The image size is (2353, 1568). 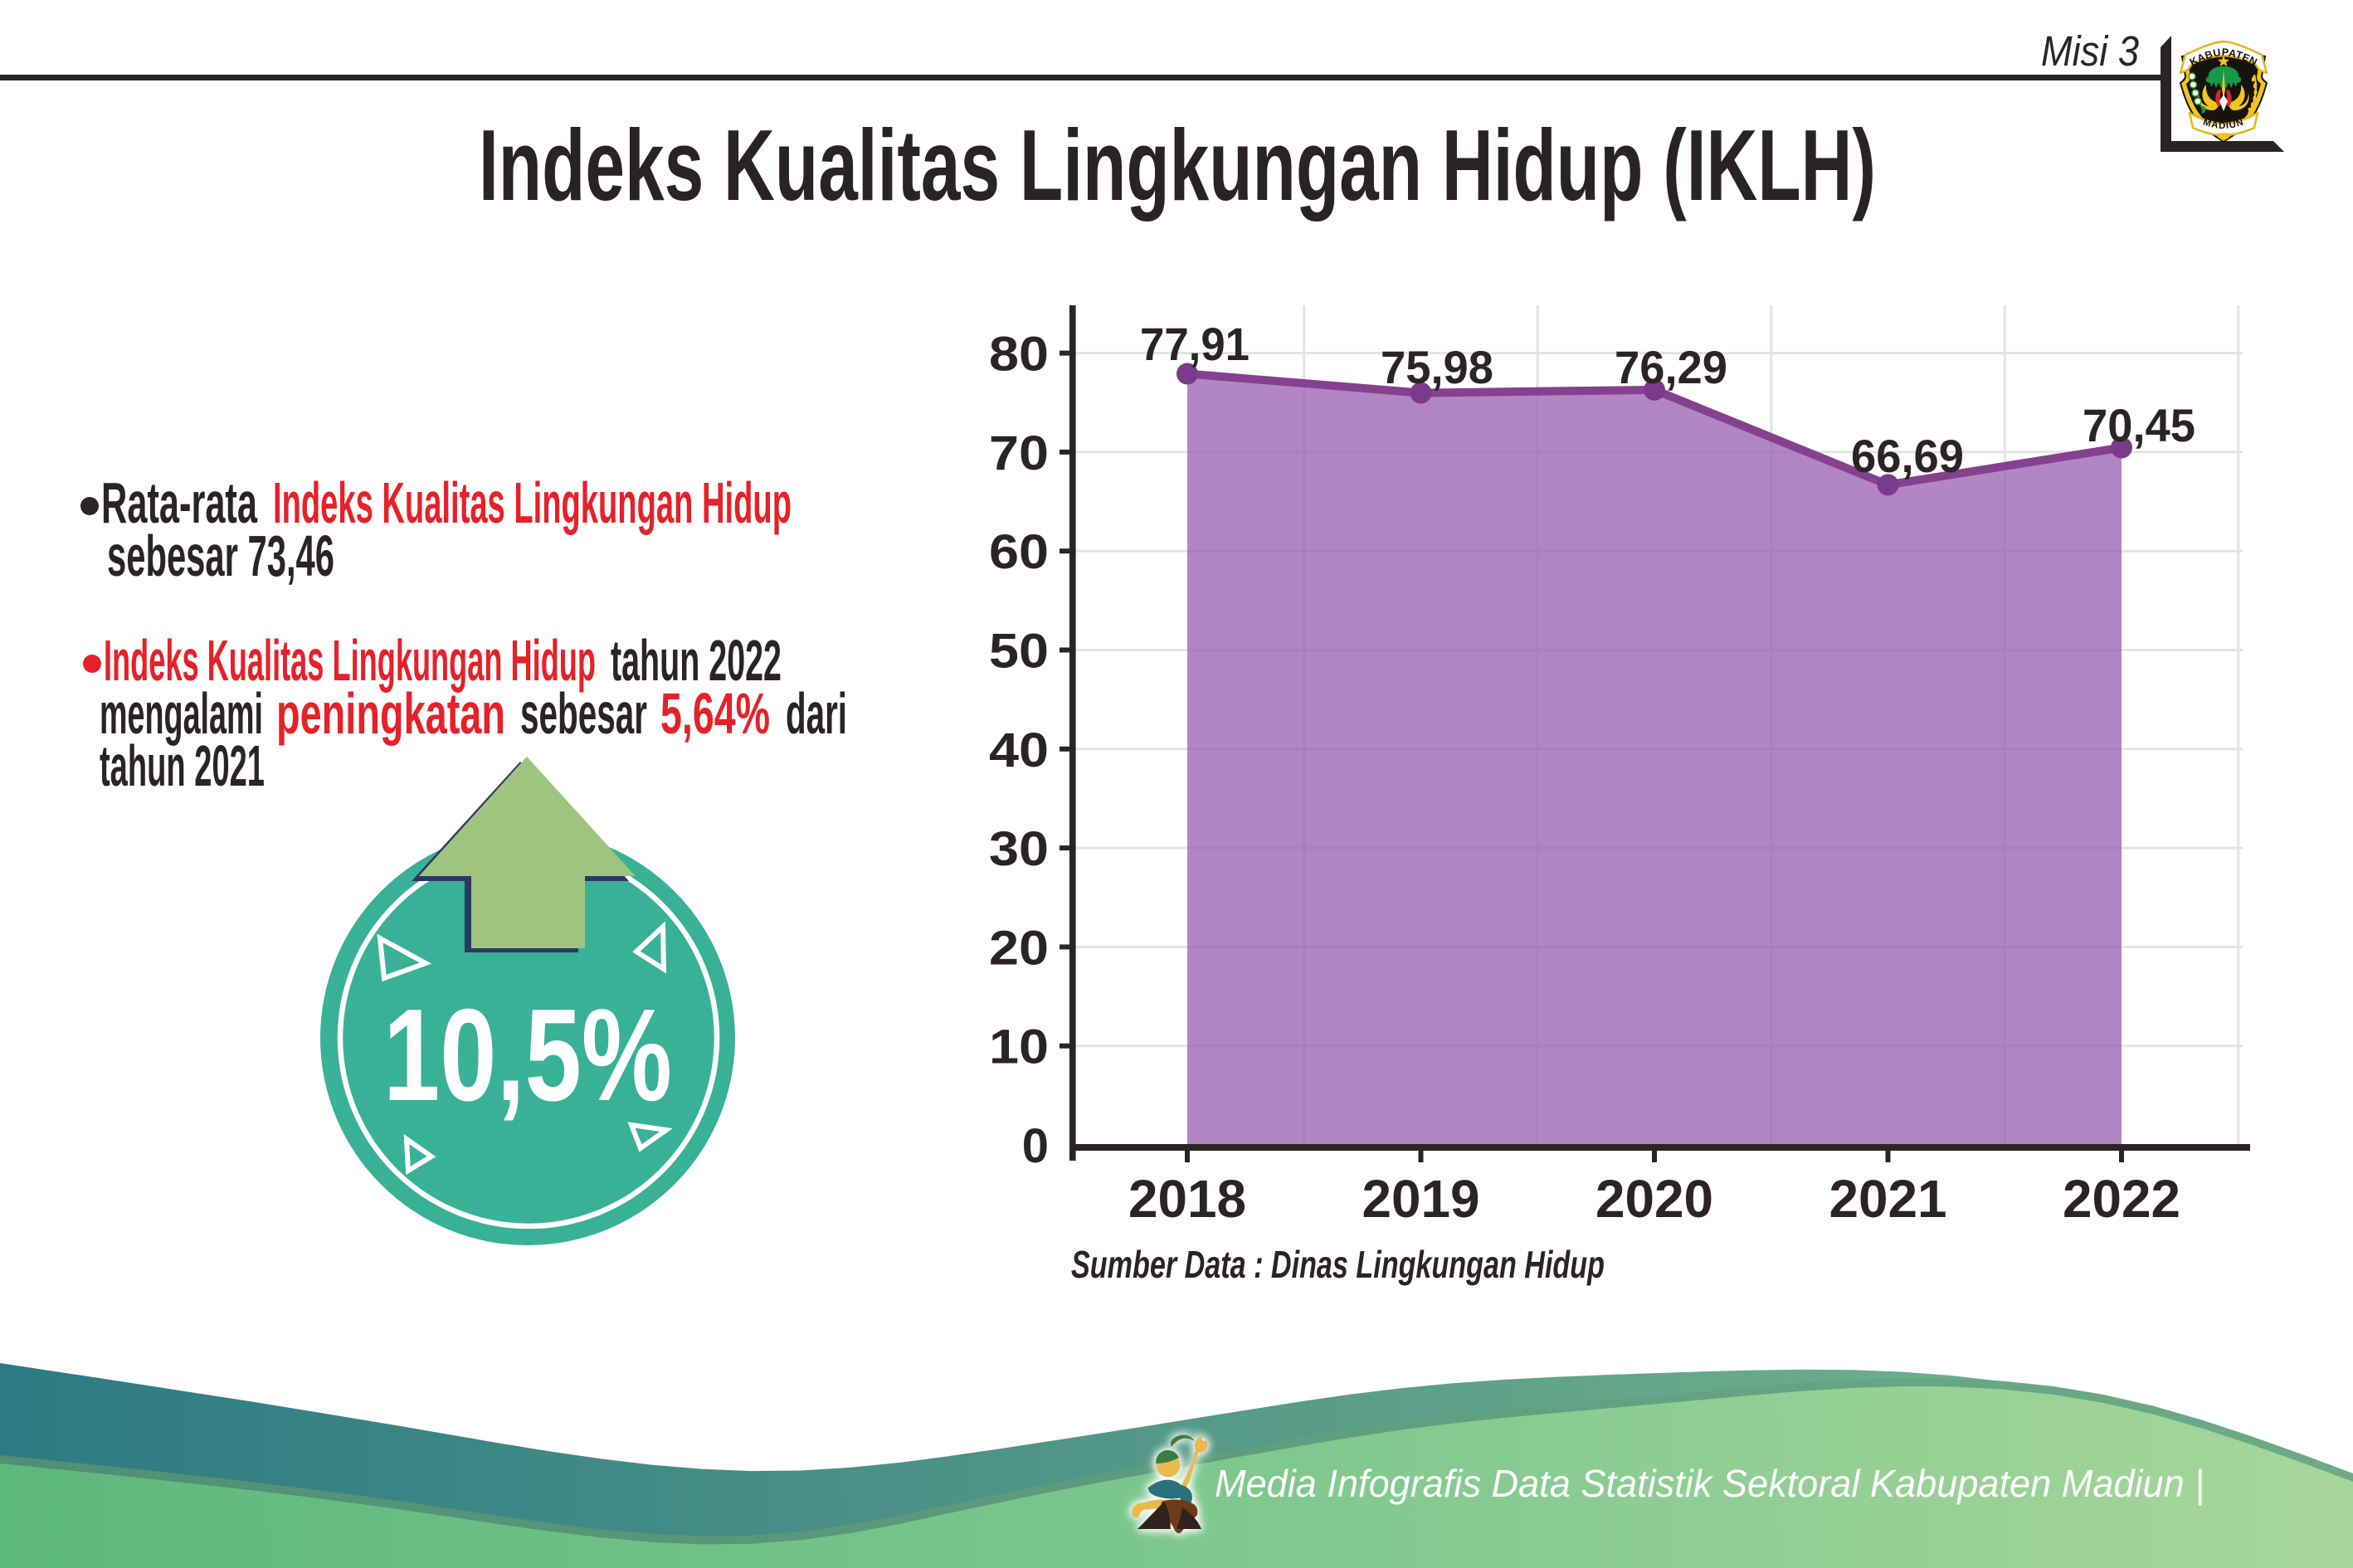 What do you see at coordinates (816, 713) in the screenshot?
I see `svg-text: dari` at bounding box center [816, 713].